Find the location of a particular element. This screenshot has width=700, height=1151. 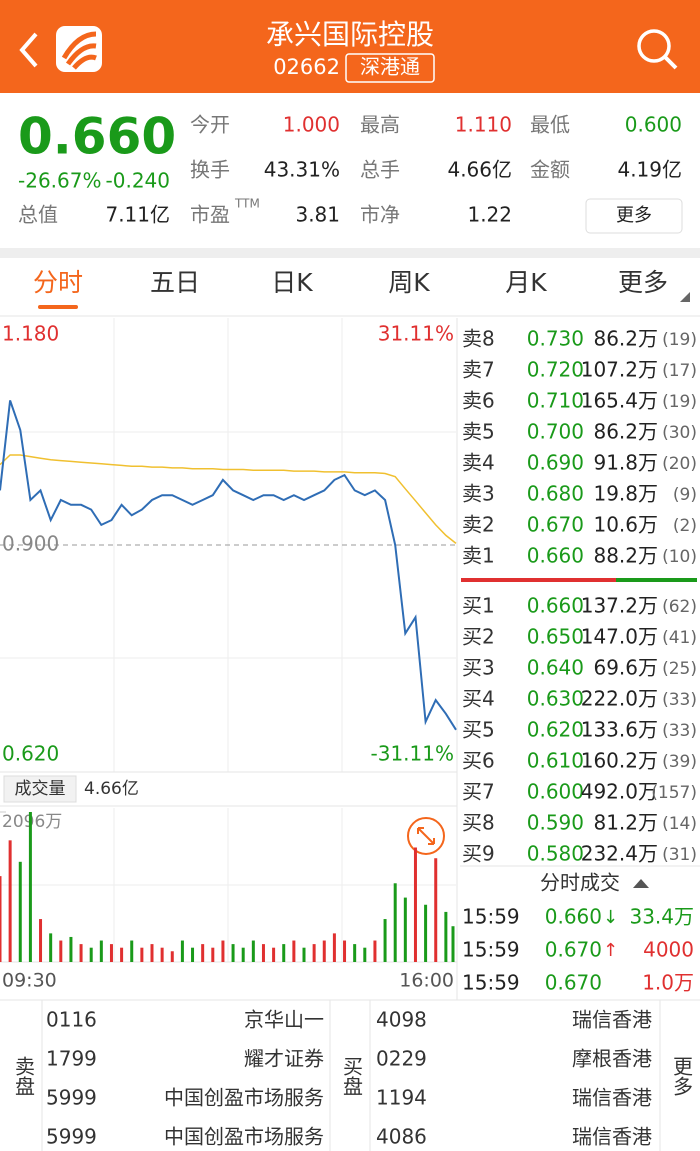

ob-count: (10) is located at coordinates (679, 557).